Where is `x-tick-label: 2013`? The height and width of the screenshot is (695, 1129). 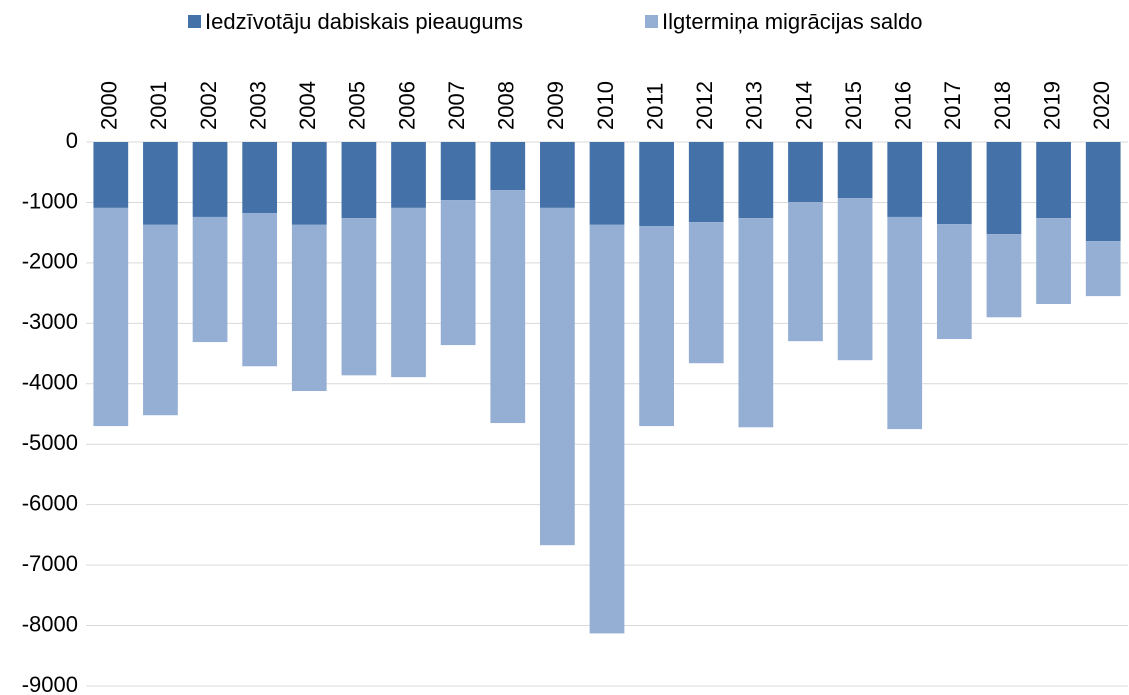 x-tick-label: 2013 is located at coordinates (754, 105).